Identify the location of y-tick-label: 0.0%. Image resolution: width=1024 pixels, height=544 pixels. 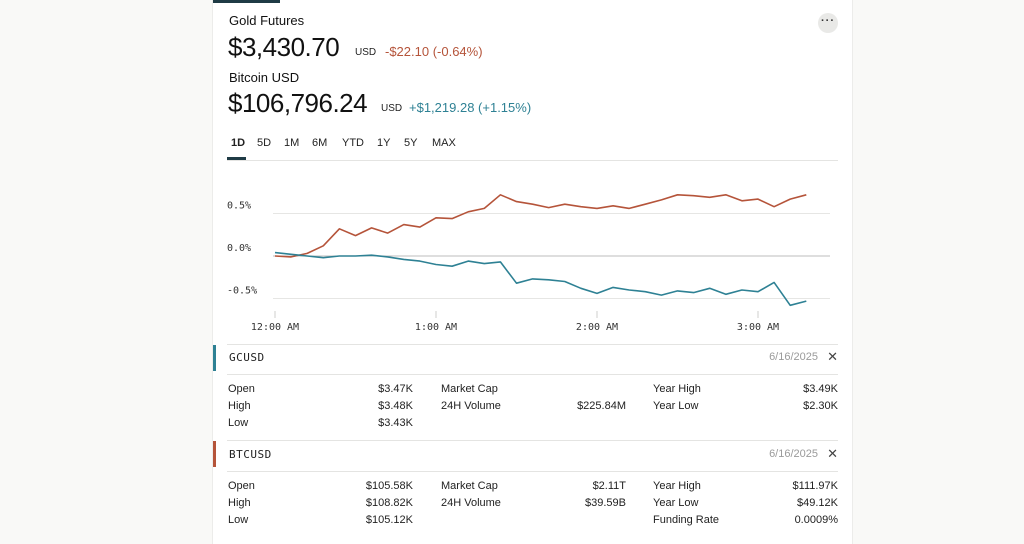
(239, 248).